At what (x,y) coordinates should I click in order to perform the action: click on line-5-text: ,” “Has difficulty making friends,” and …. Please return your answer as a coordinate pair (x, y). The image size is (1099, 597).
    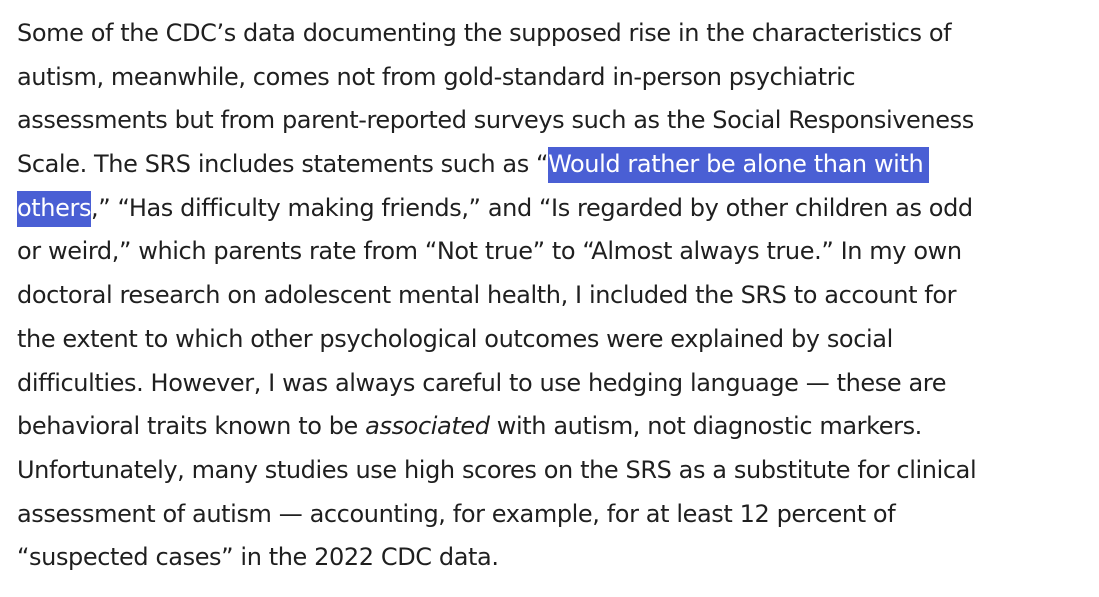
    Looking at the image, I should click on (532, 207).